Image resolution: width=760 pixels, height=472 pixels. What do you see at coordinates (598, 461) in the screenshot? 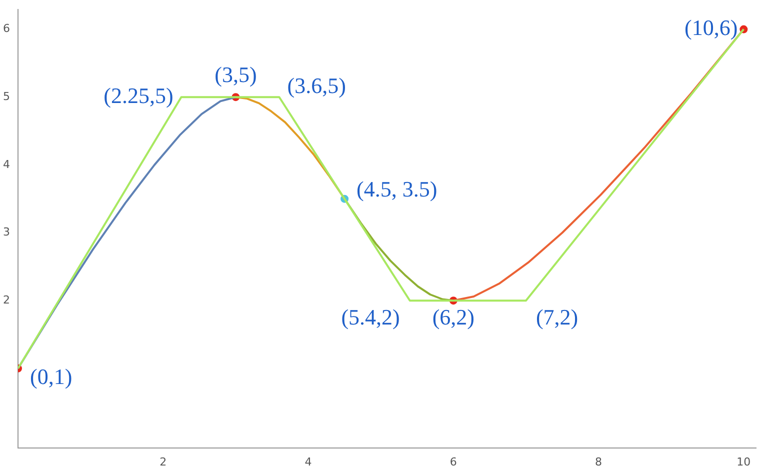
I see `x-tick-label: 8` at bounding box center [598, 461].